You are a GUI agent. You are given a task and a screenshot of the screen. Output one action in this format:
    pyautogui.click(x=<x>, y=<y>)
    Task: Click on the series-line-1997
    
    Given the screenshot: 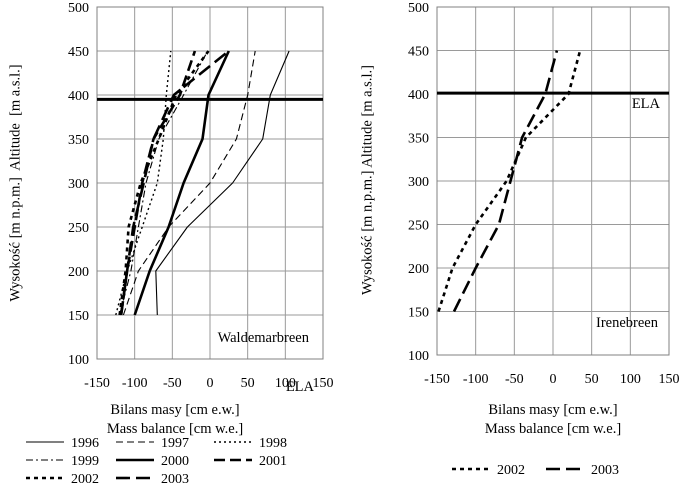 What is the action you would take?
    pyautogui.click(x=189, y=183)
    